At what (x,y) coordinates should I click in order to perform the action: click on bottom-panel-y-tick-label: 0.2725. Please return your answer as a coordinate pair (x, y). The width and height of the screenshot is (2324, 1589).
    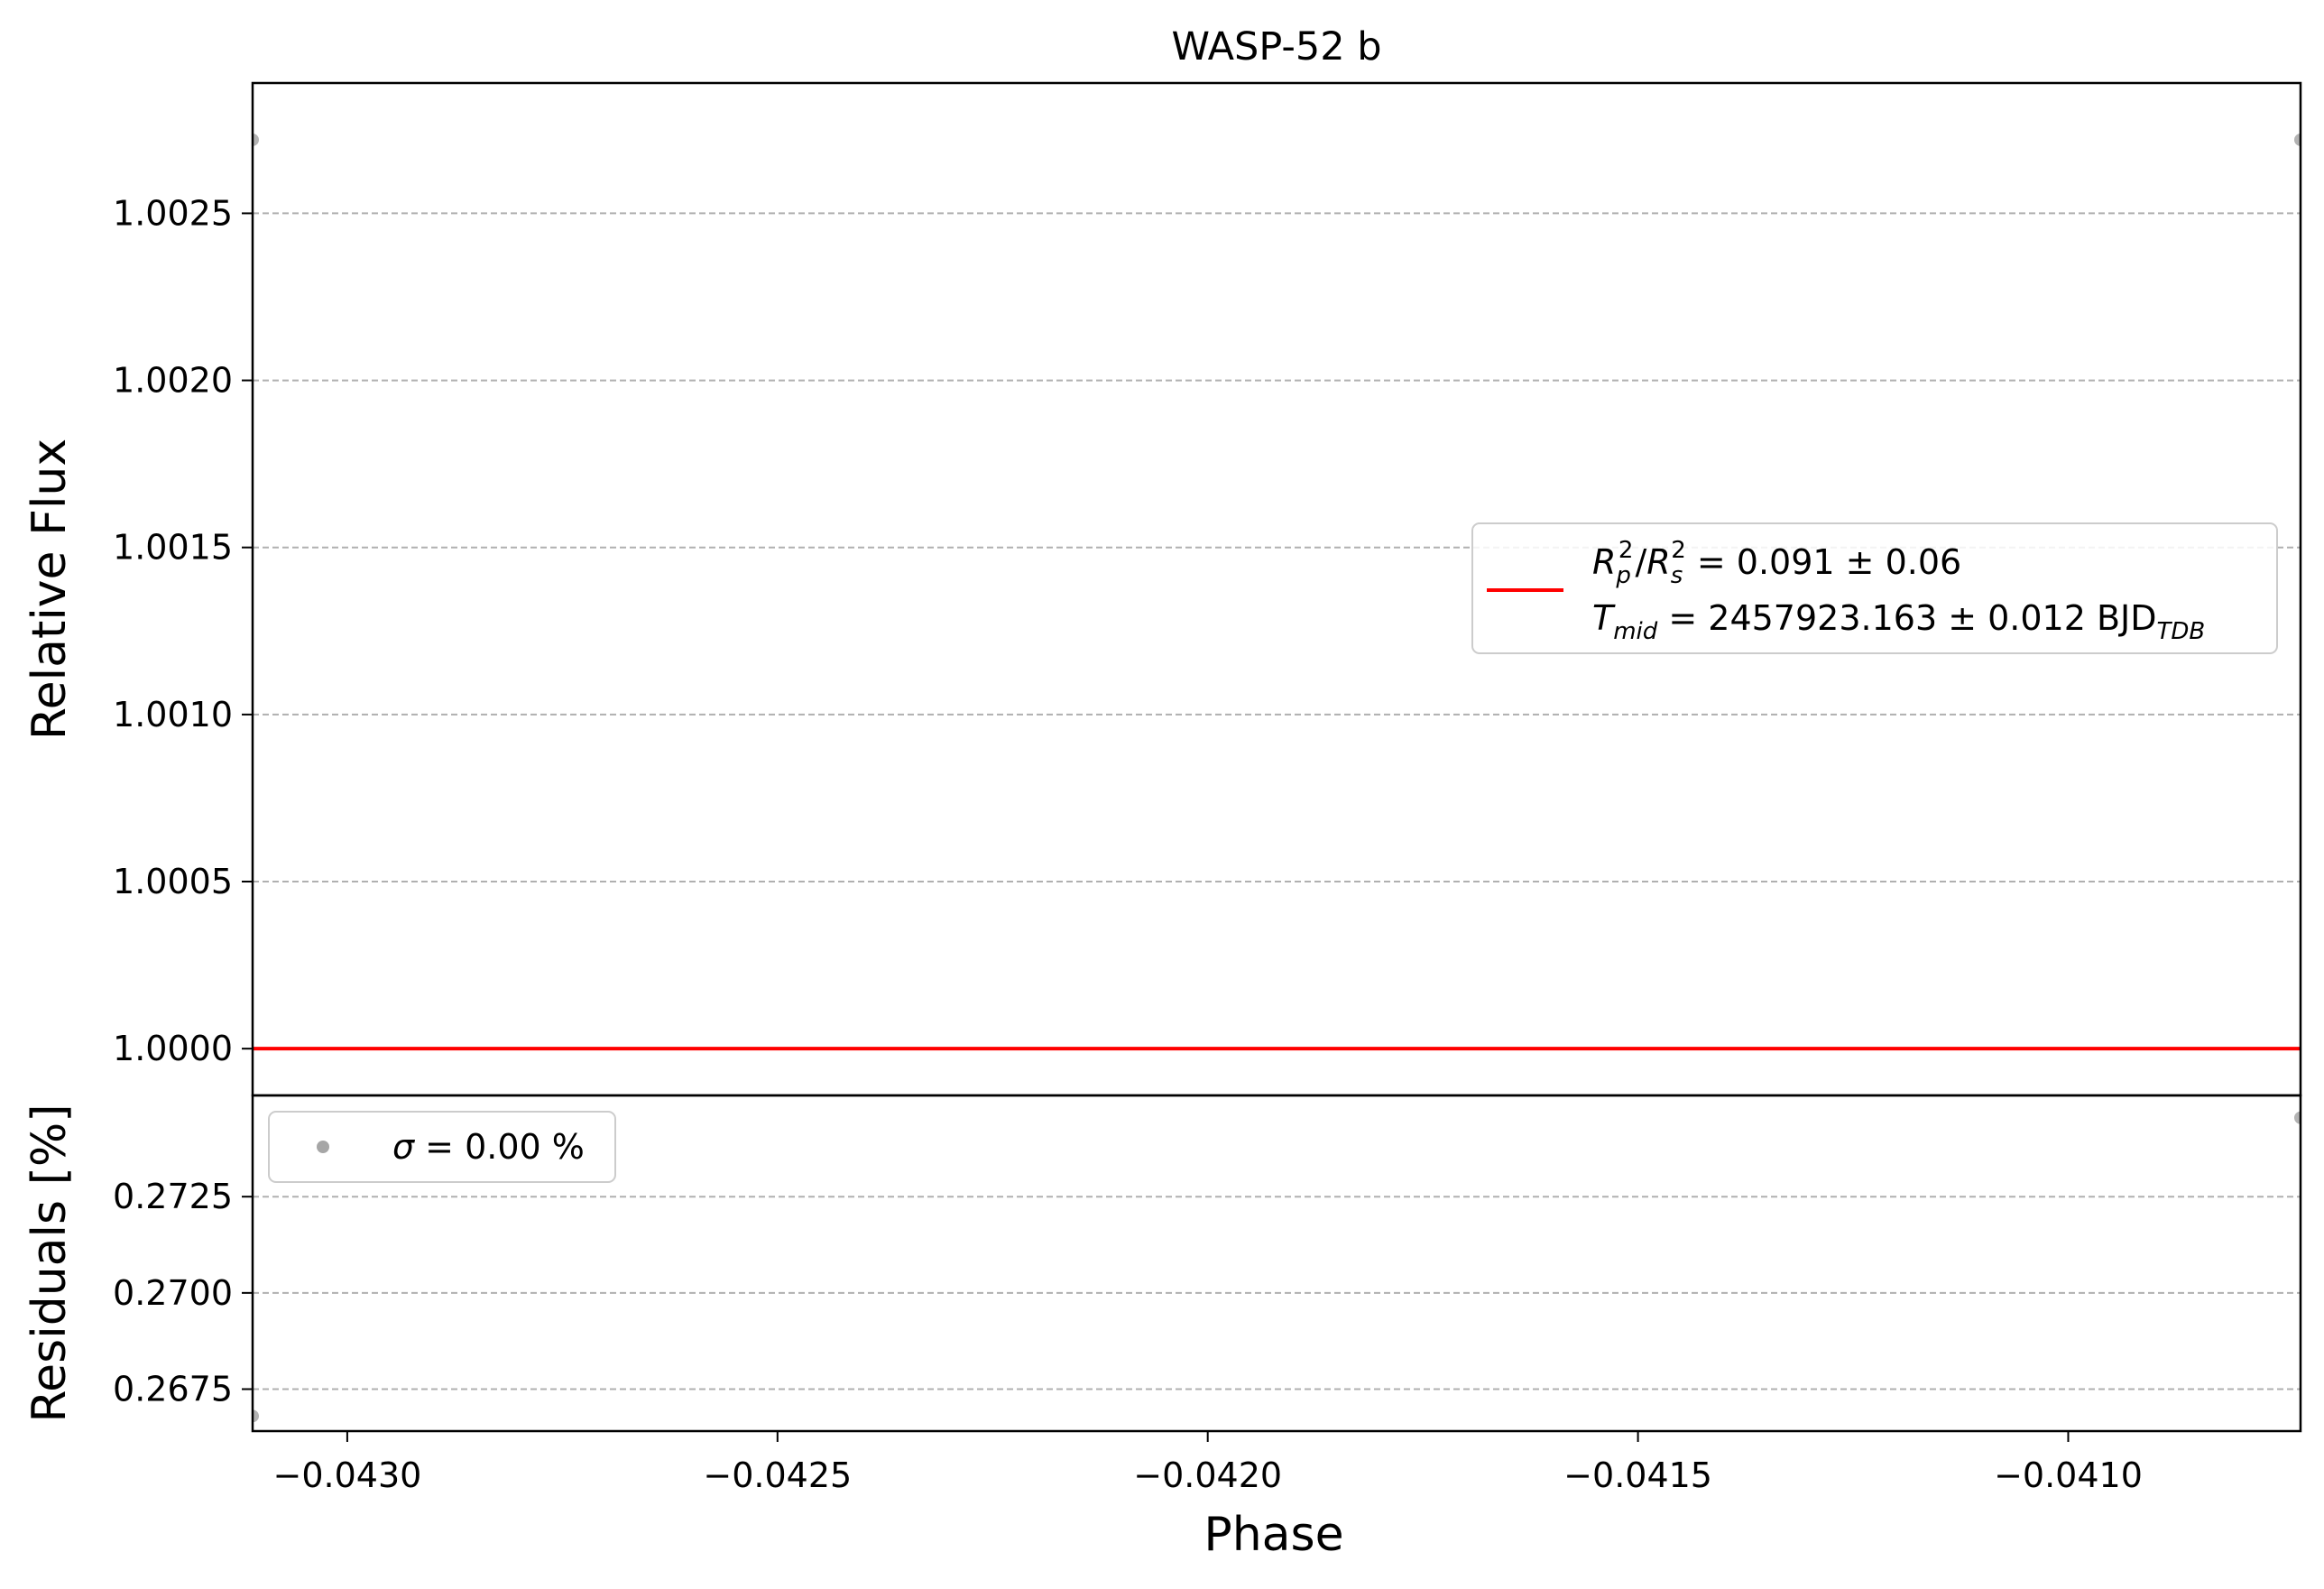
    Looking at the image, I should click on (173, 1196).